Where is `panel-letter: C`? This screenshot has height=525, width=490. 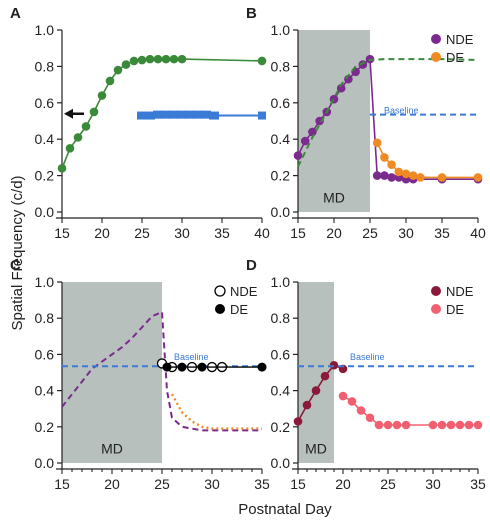 panel-letter: C is located at coordinates (15, 265).